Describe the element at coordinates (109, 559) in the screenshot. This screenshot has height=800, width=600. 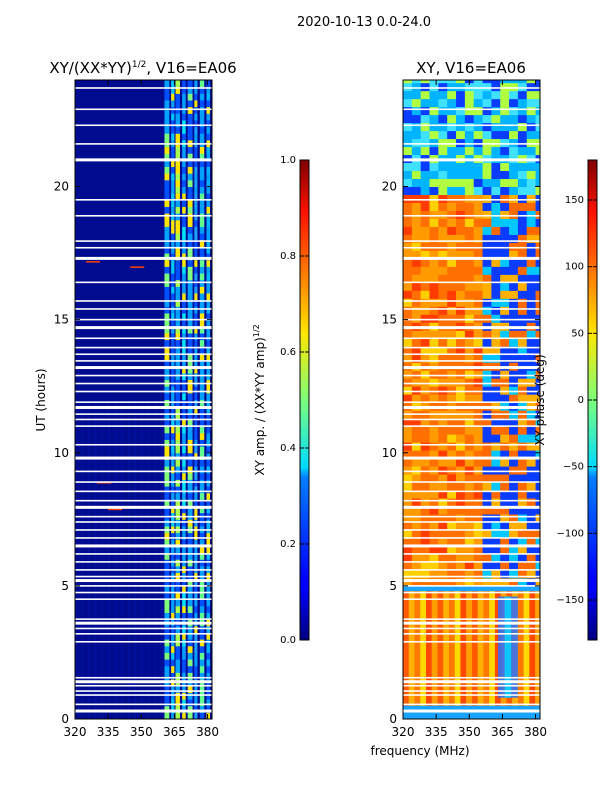
I see `left-faint-column` at that location.